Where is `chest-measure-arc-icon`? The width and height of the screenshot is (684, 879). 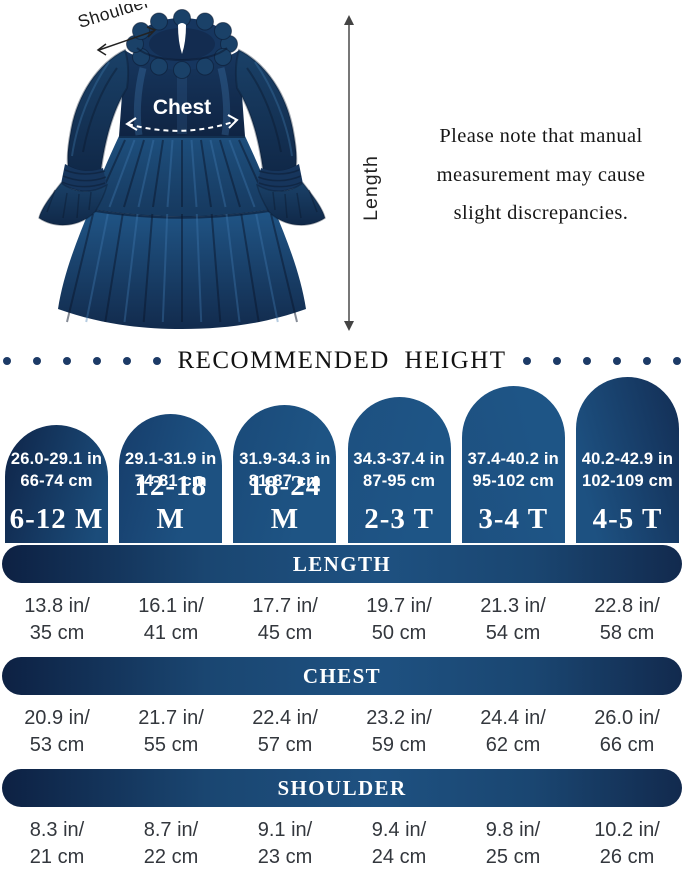 chest-measure-arc-icon is located at coordinates (182, 126).